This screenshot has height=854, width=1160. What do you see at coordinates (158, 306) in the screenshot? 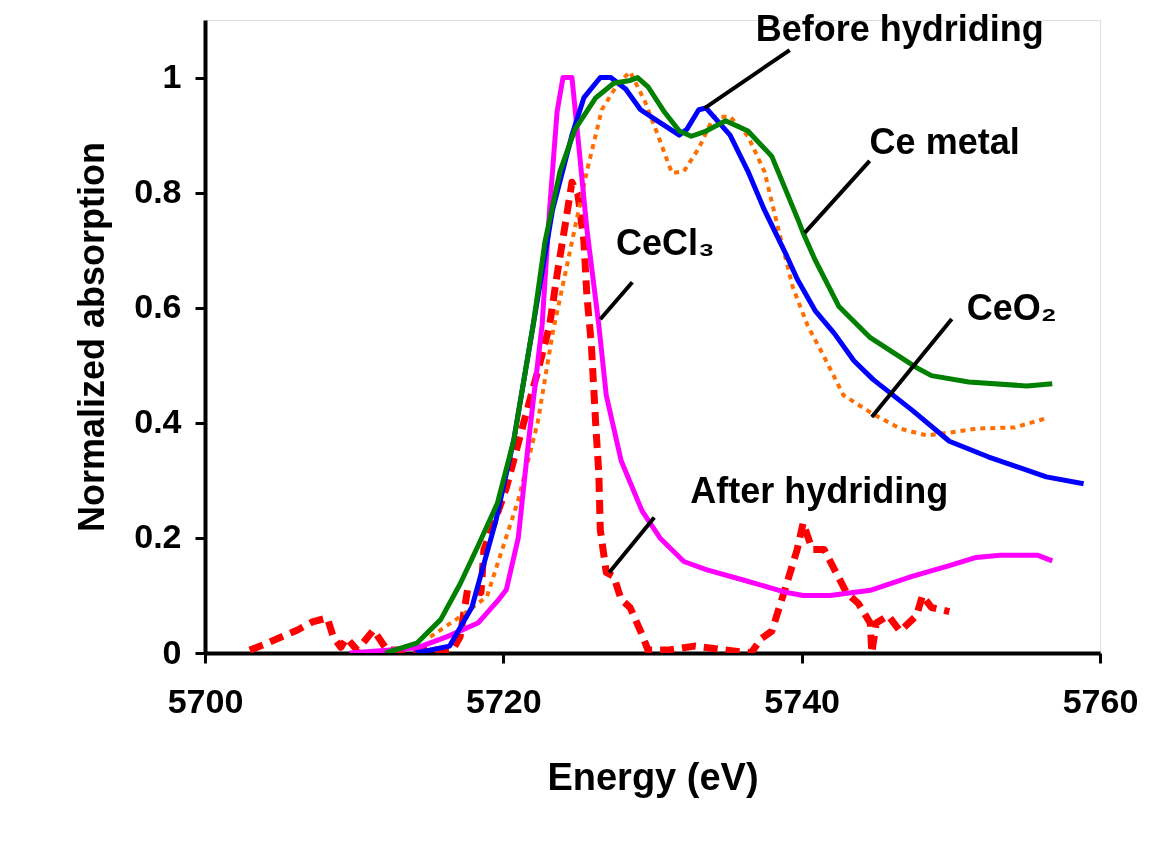
I see `y-tick-label: 0.6` at bounding box center [158, 306].